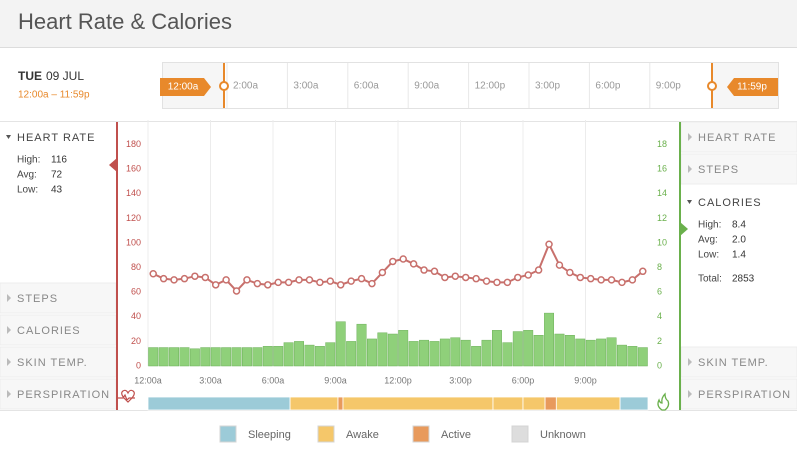  I want to click on y-tick-label: 40, so click(136, 316).